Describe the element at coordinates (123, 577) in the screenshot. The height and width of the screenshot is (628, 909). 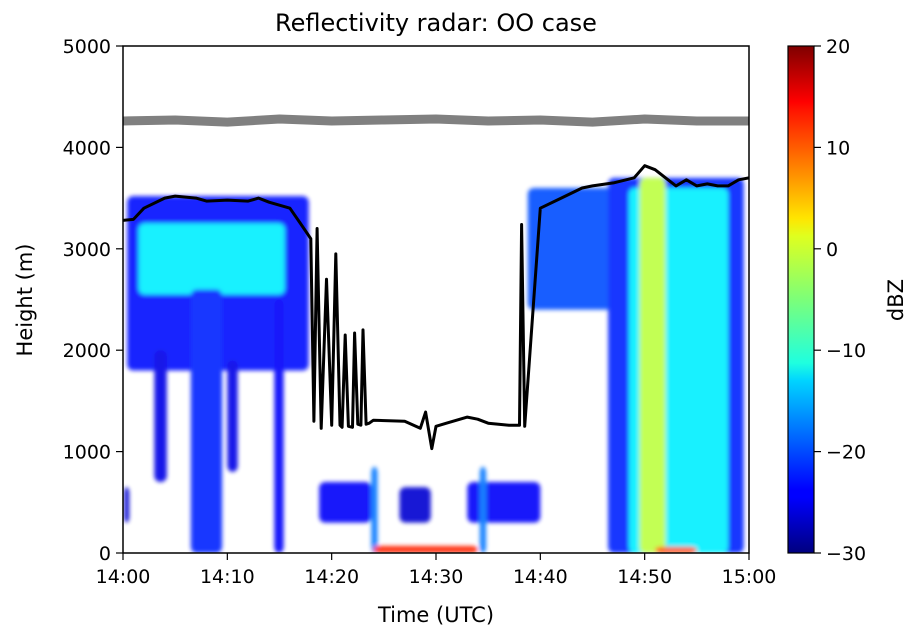
I see `x-tick-label: 14:00` at that location.